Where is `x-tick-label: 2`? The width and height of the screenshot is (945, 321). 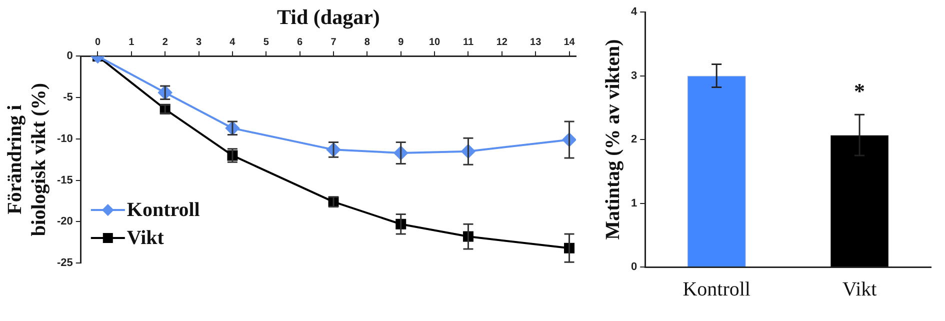 x-tick-label: 2 is located at coordinates (165, 42).